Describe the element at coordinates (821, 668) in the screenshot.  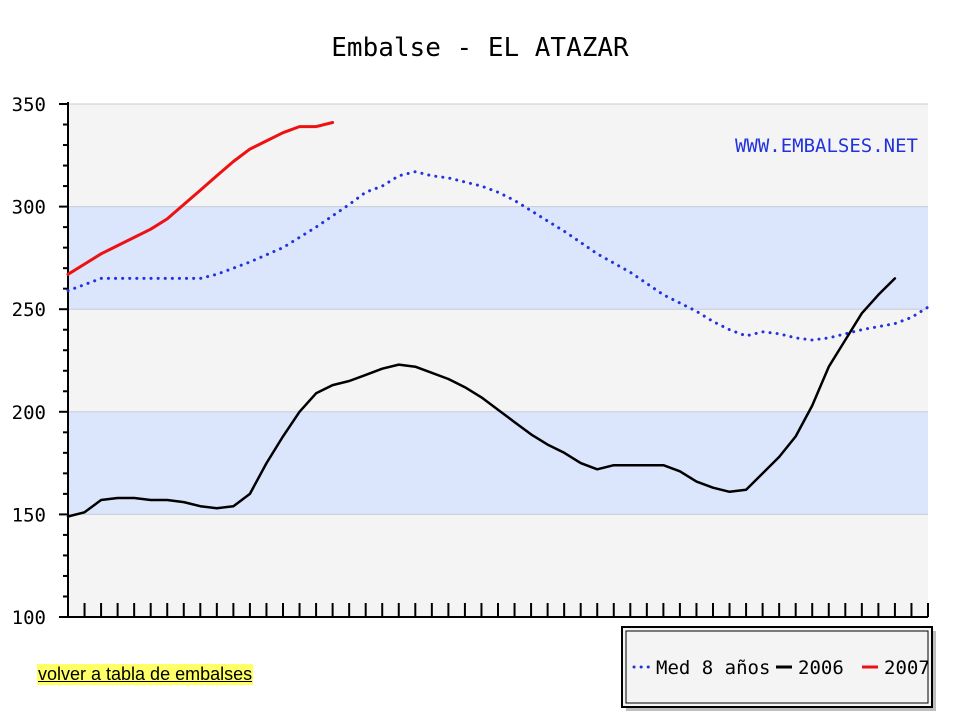
I see `legend-label-1: 2006` at that location.